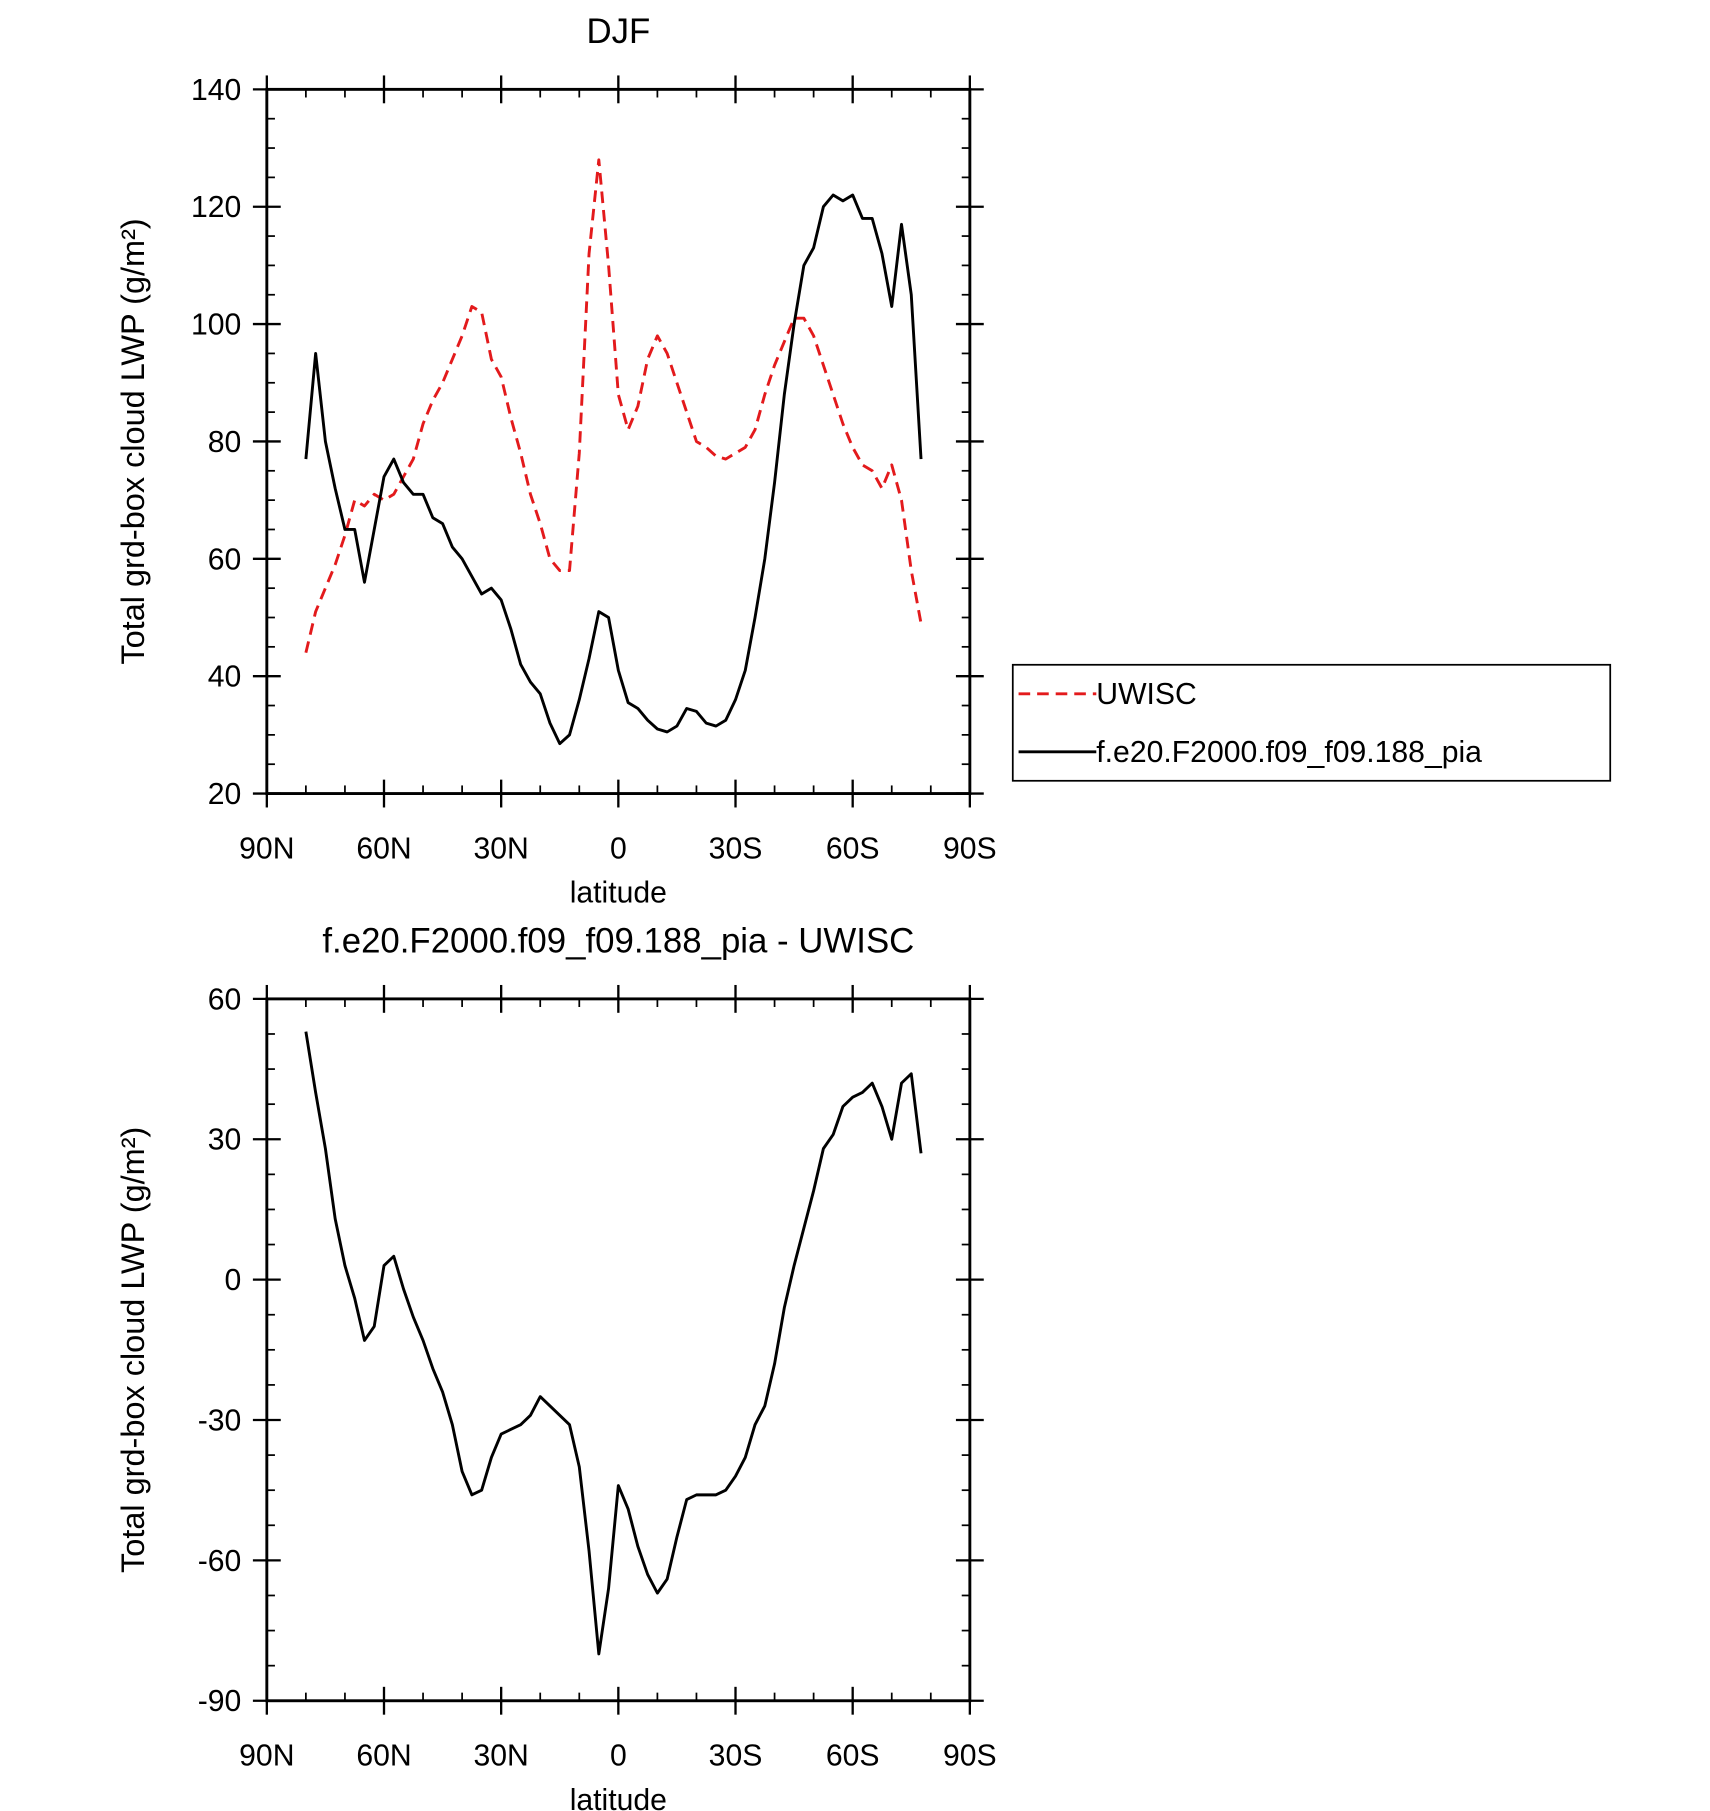 The width and height of the screenshot is (1710, 1811). Describe the element at coordinates (220, 1701) in the screenshot. I see `y-tick-label: -90` at that location.